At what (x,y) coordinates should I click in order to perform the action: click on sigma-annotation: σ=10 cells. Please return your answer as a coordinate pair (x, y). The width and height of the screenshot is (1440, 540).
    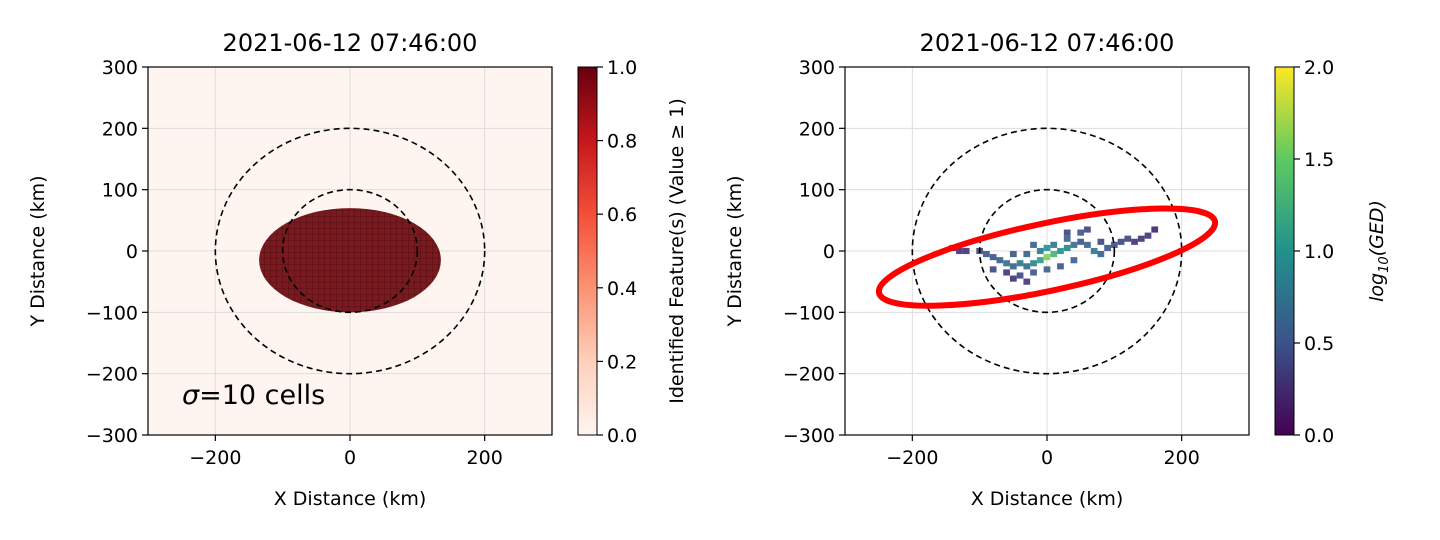
    Looking at the image, I should click on (253, 395).